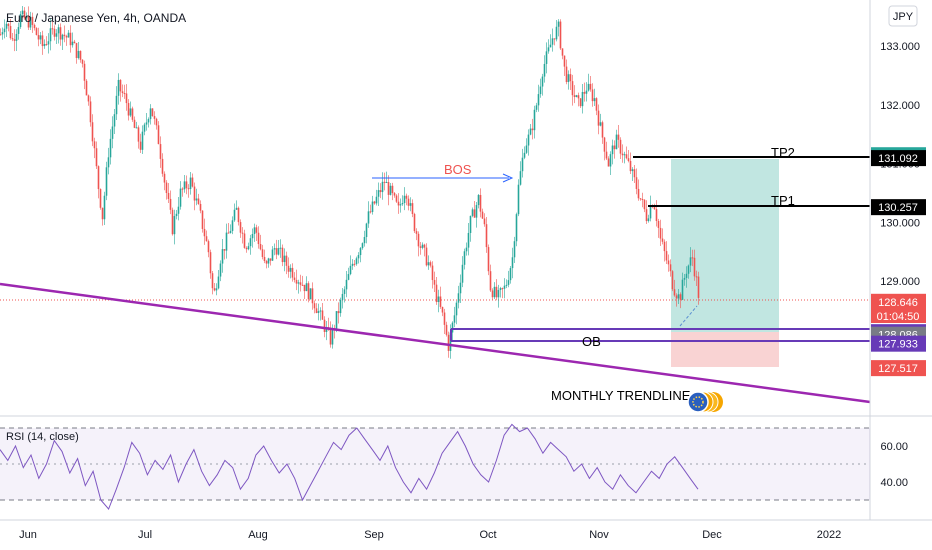 The height and width of the screenshot is (550, 932). I want to click on rsi-axis: 60.00 40.00, so click(894, 465).